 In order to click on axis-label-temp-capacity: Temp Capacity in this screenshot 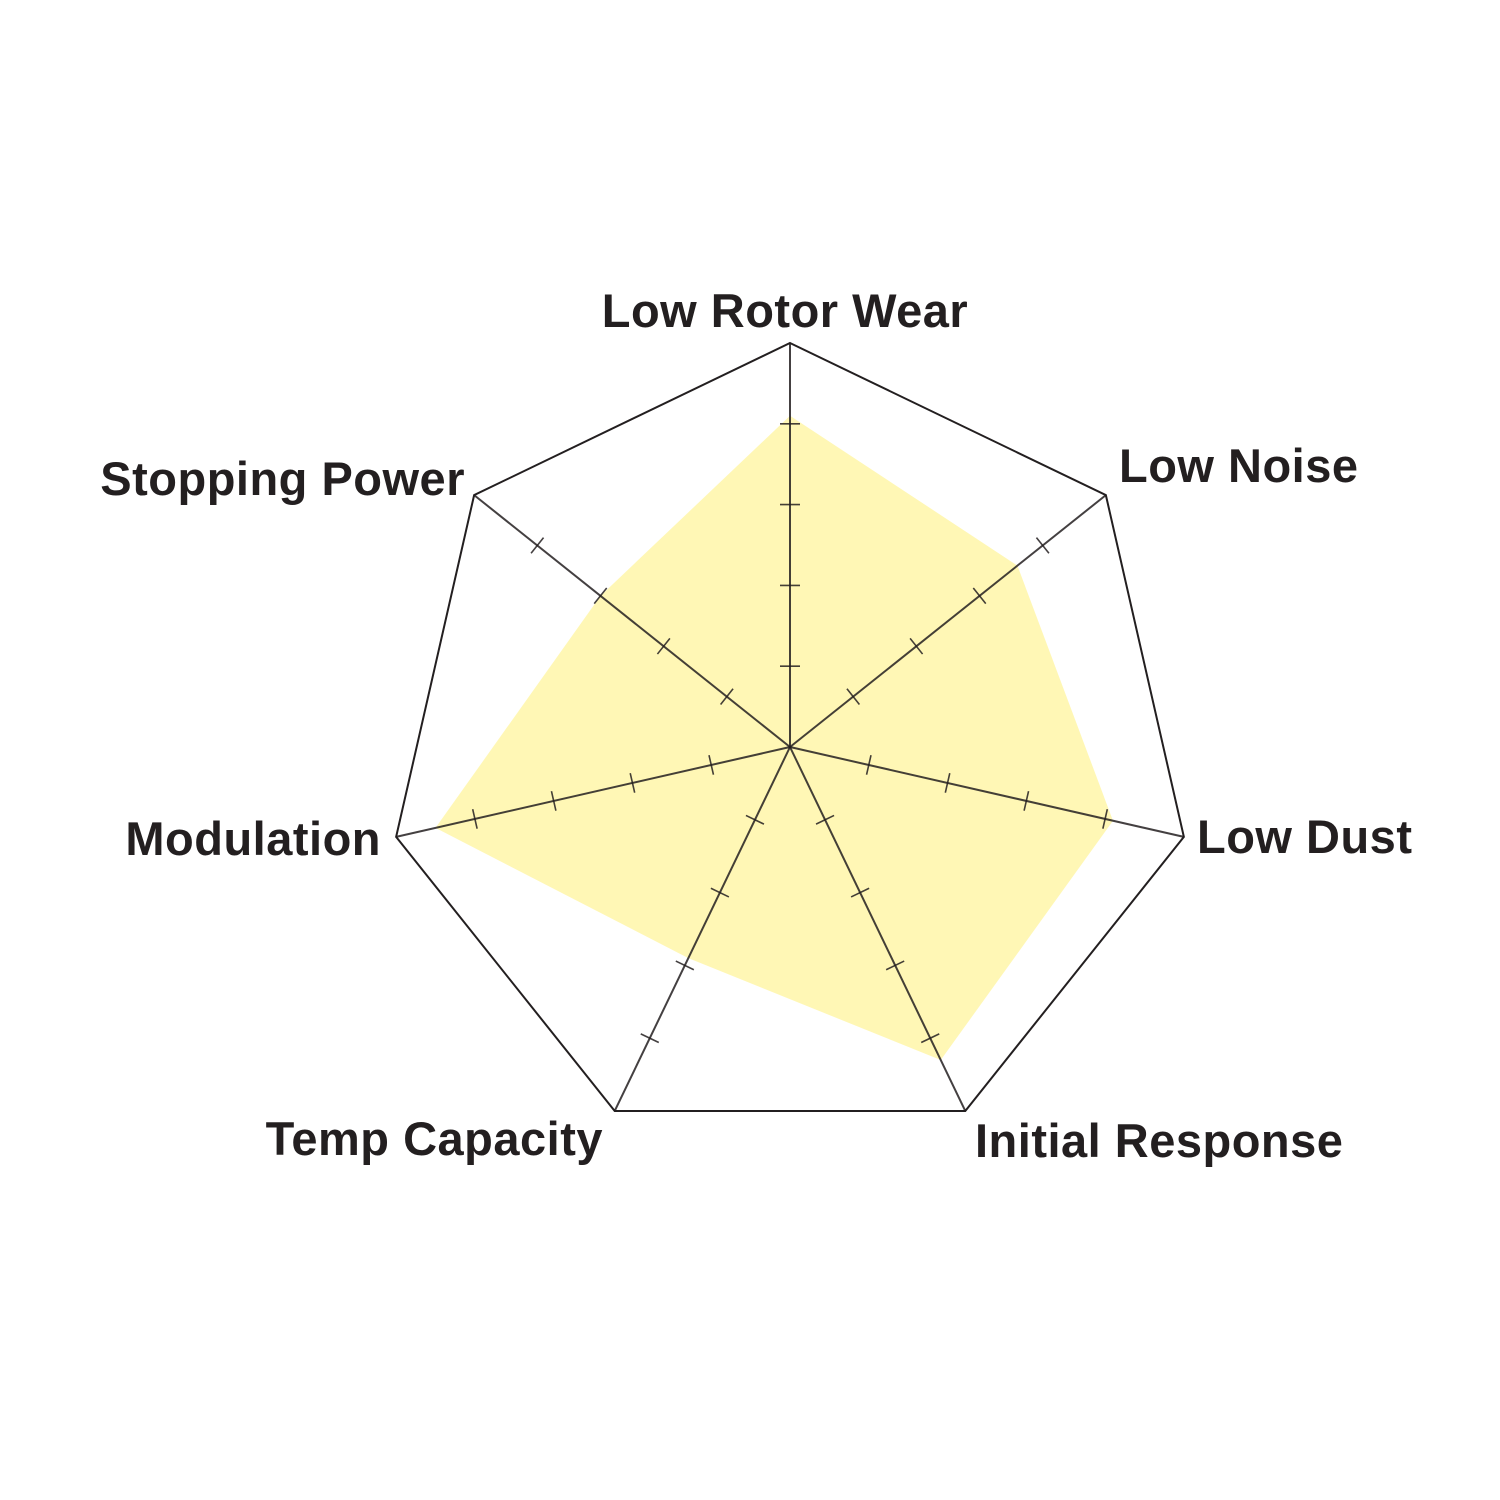, I will do `click(434, 1138)`.